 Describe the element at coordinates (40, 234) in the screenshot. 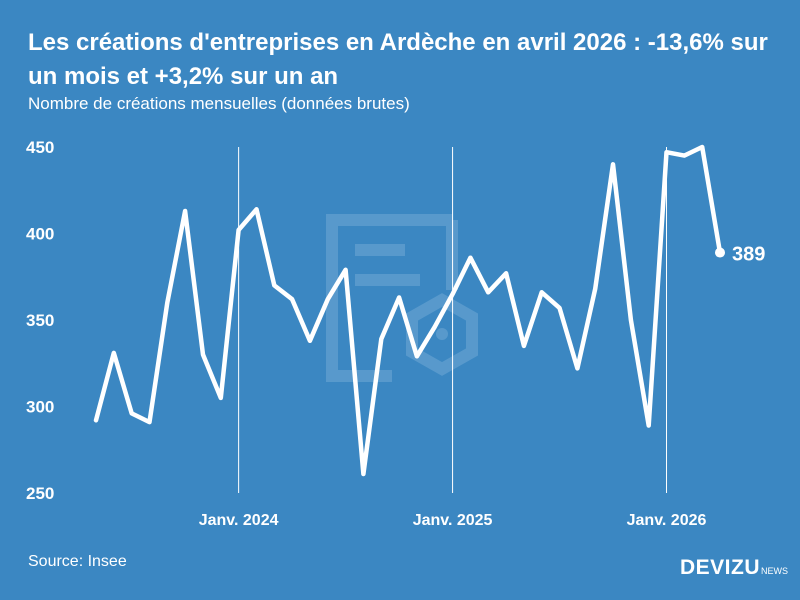

I see `y-tick-label: 400` at that location.